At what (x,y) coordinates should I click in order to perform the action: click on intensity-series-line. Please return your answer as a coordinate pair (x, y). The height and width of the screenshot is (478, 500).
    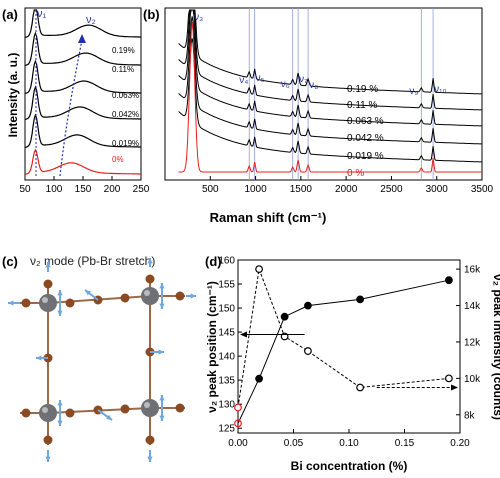
    Looking at the image, I should click on (343, 337).